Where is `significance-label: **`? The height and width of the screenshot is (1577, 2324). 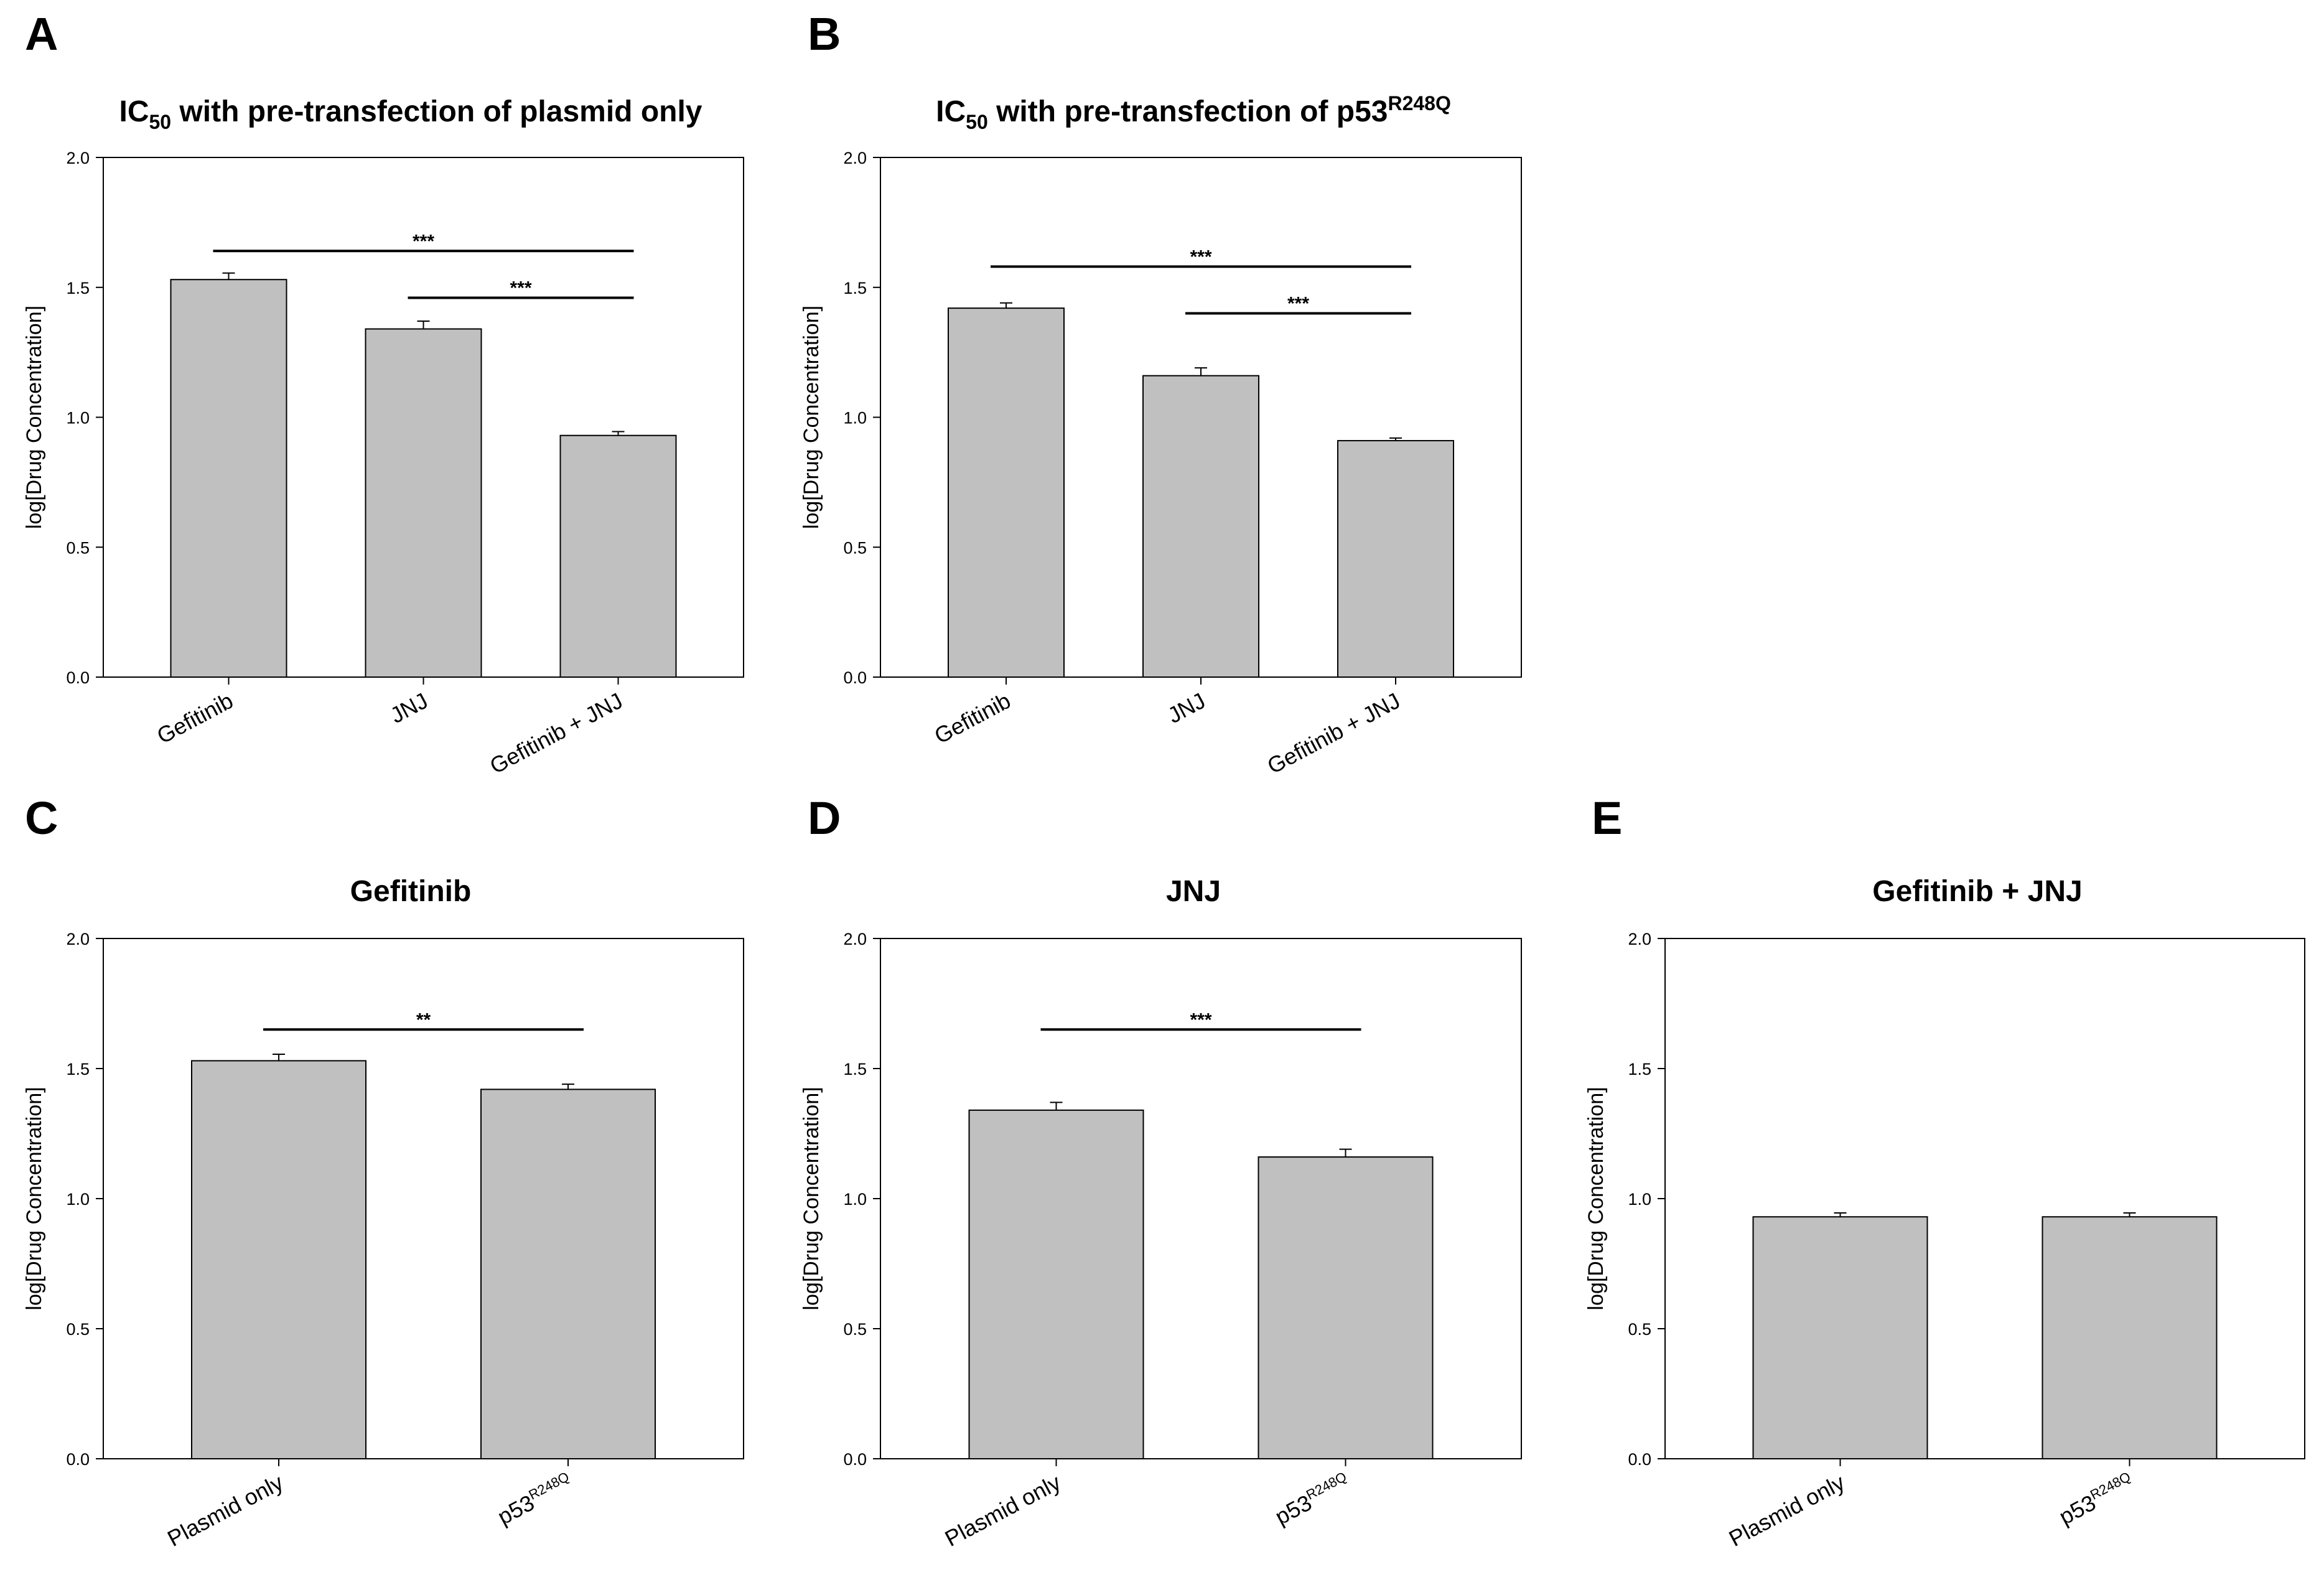 significance-label: ** is located at coordinates (423, 1020).